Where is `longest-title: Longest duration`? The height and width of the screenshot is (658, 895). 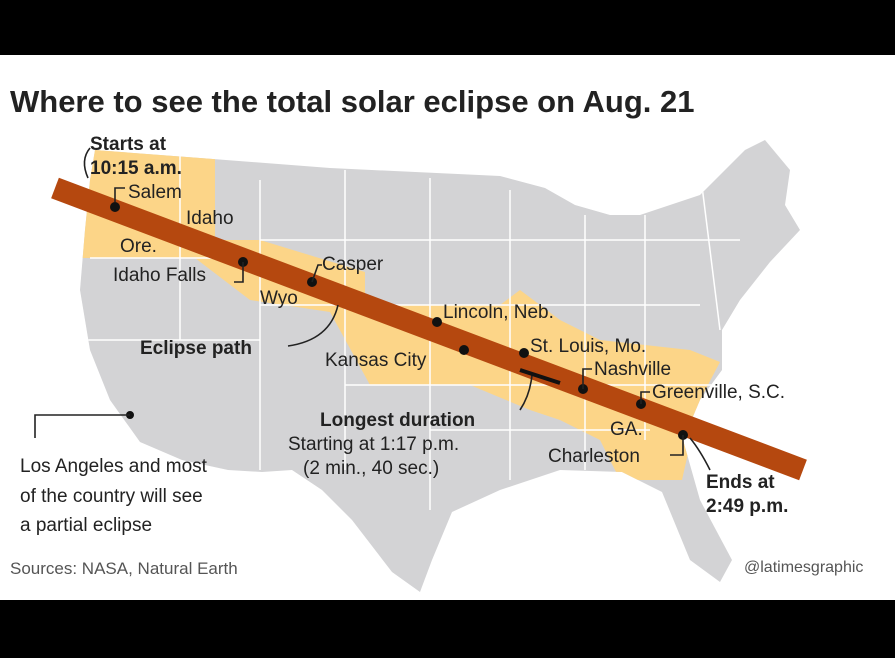
longest-title: Longest duration is located at coordinates (397, 420).